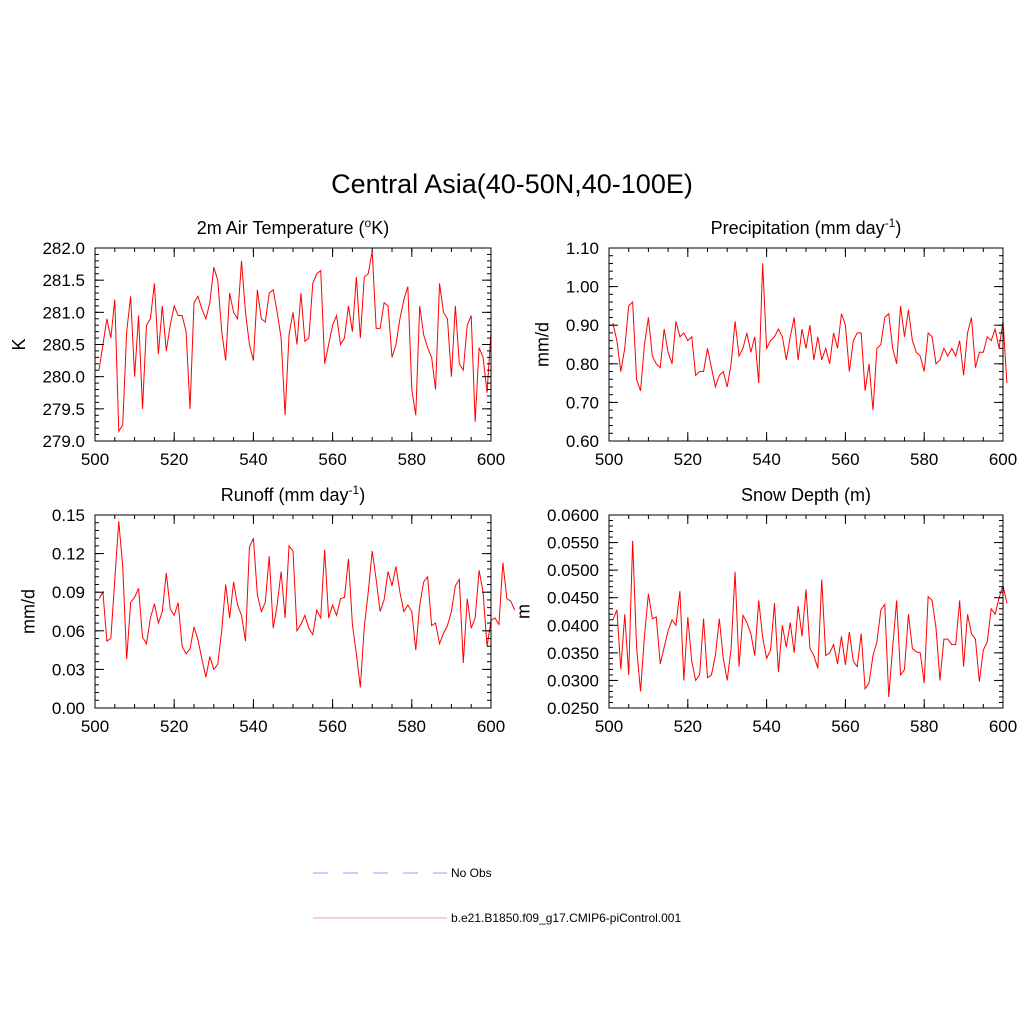  What do you see at coordinates (573, 680) in the screenshot?
I see `y-tick-label: 0.0300` at bounding box center [573, 680].